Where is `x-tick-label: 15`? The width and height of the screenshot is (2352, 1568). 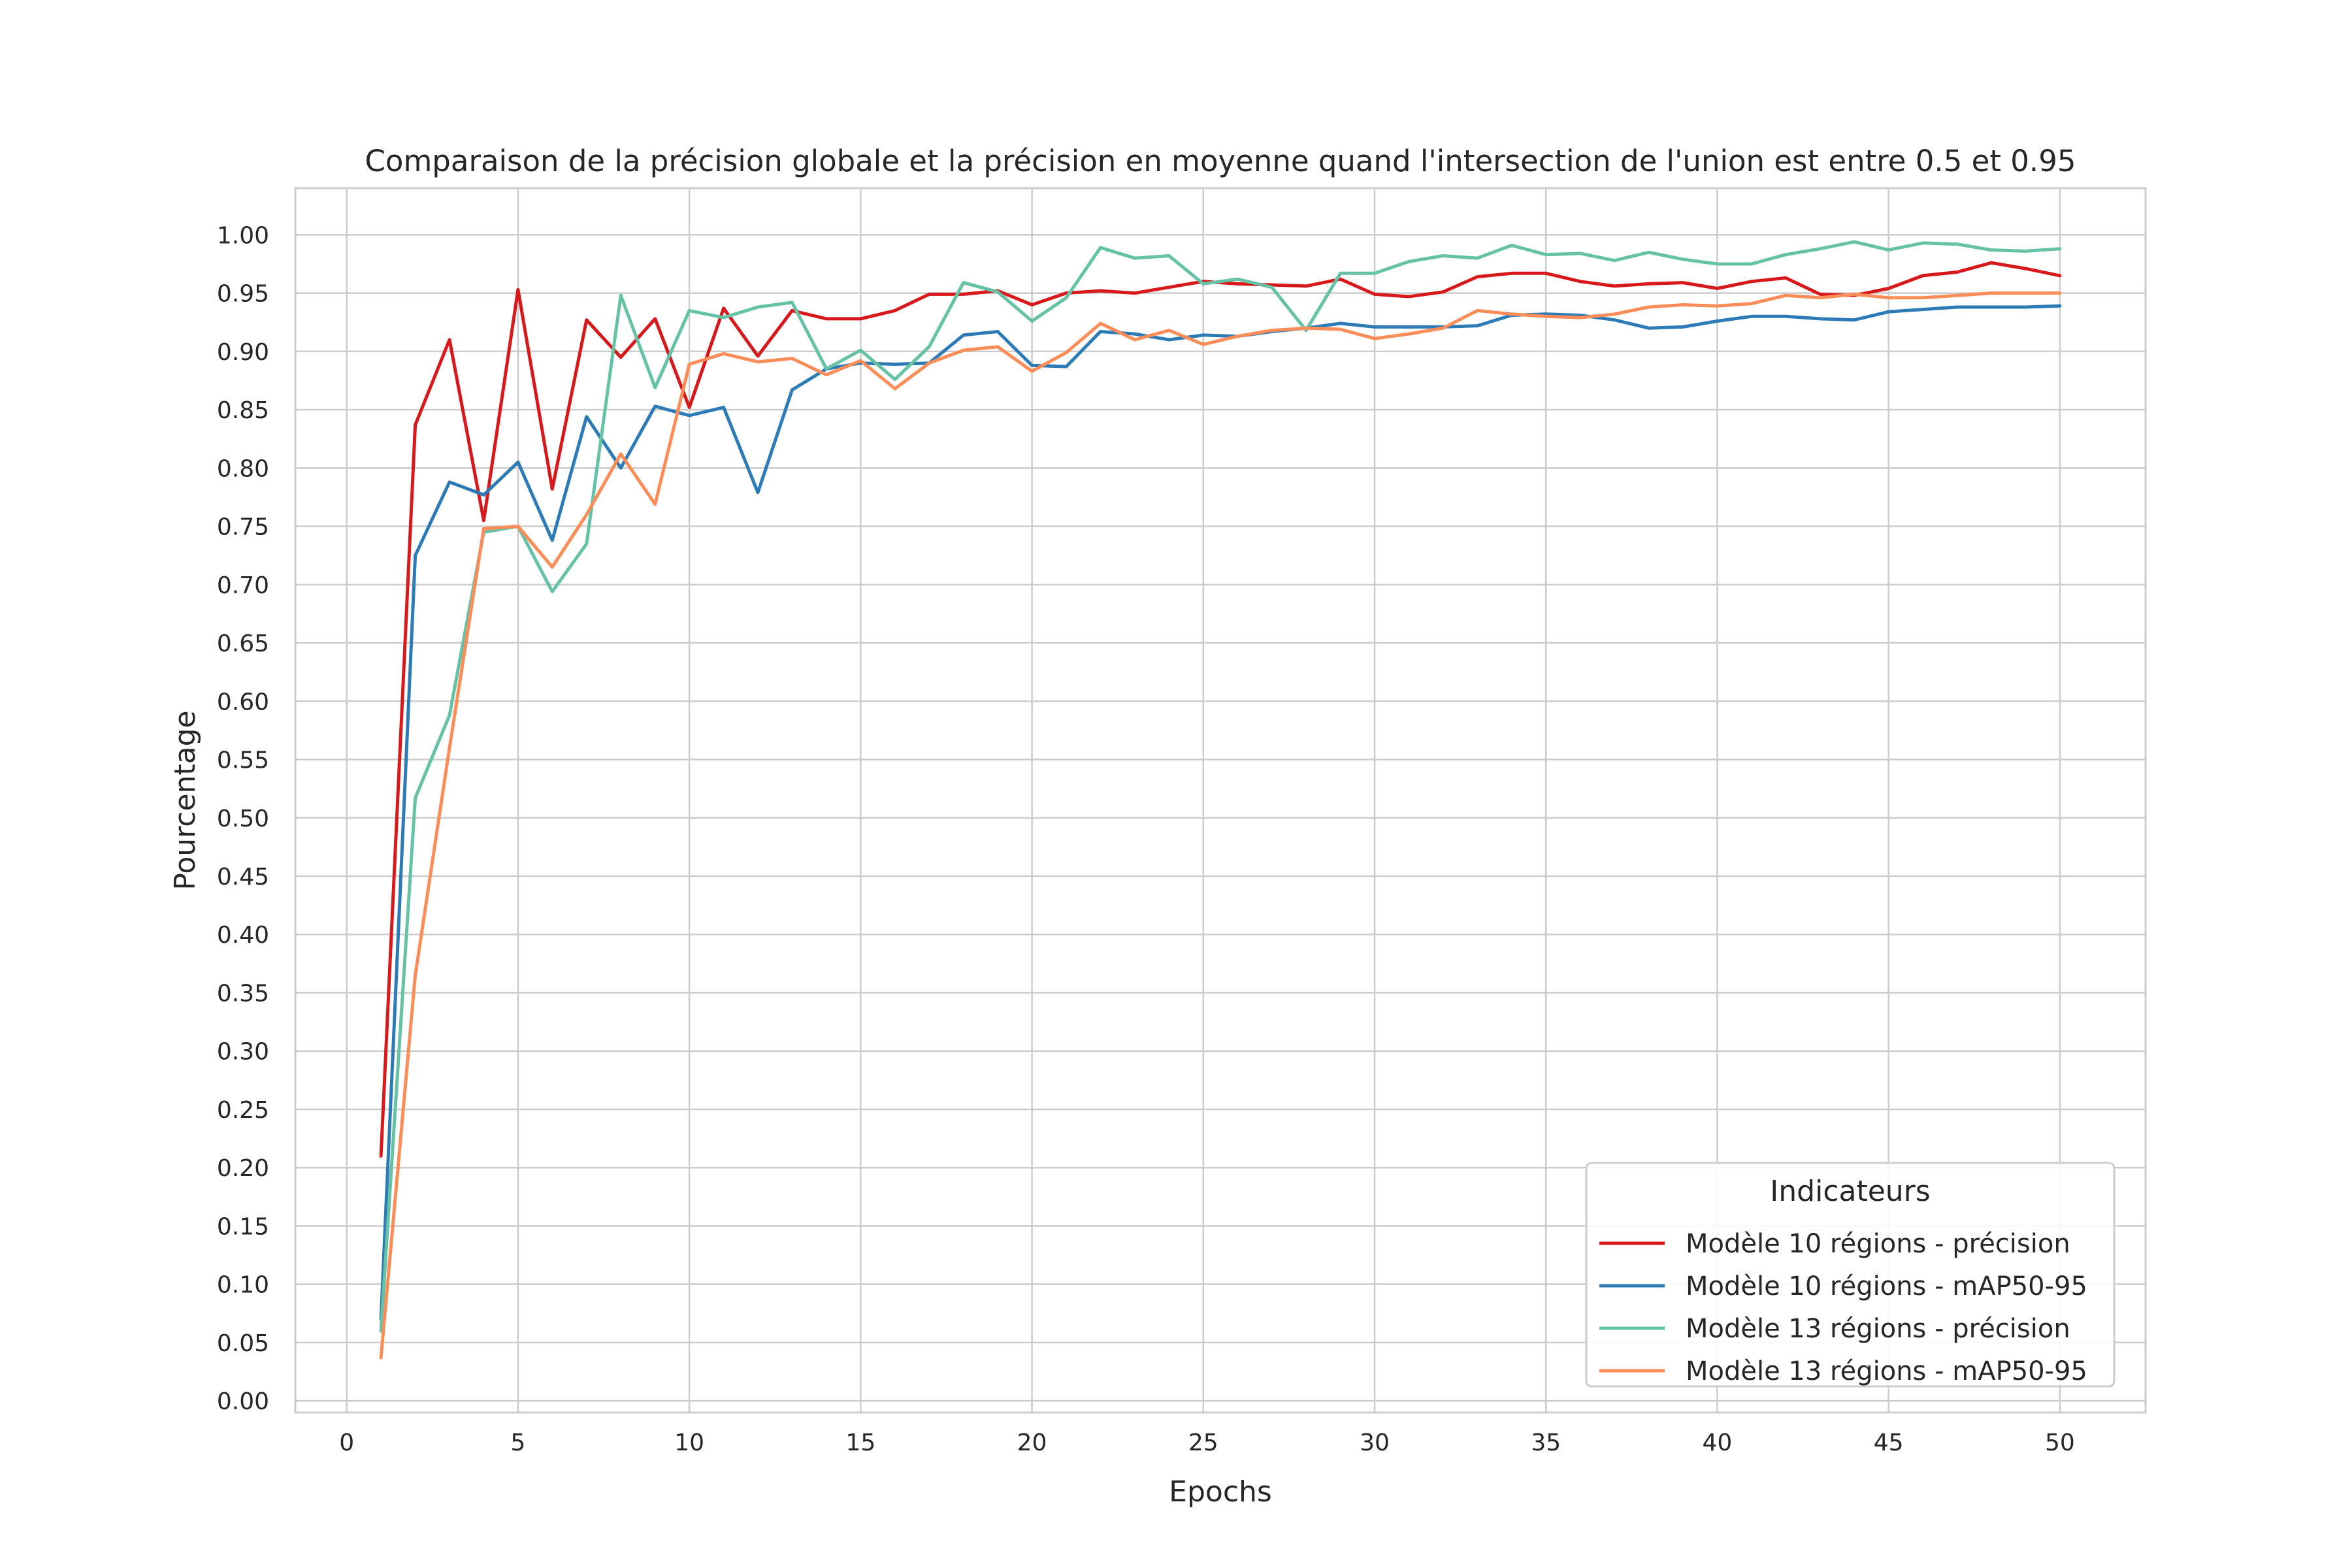
x-tick-label: 15 is located at coordinates (860, 1442).